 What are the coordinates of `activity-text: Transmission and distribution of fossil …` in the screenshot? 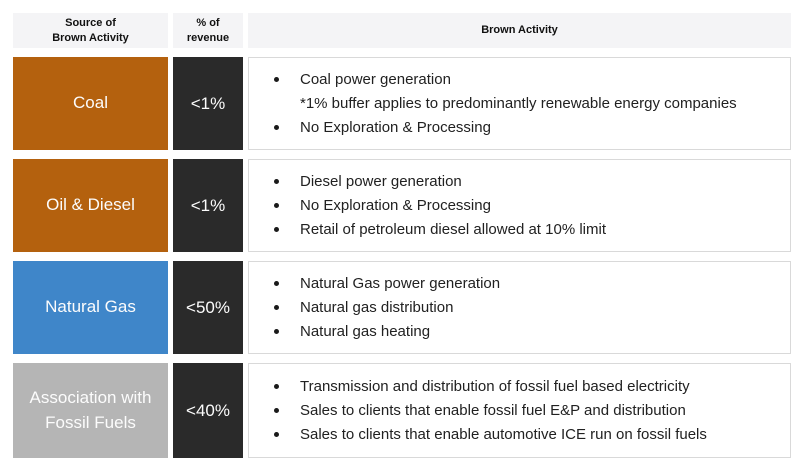 It's located at (495, 386).